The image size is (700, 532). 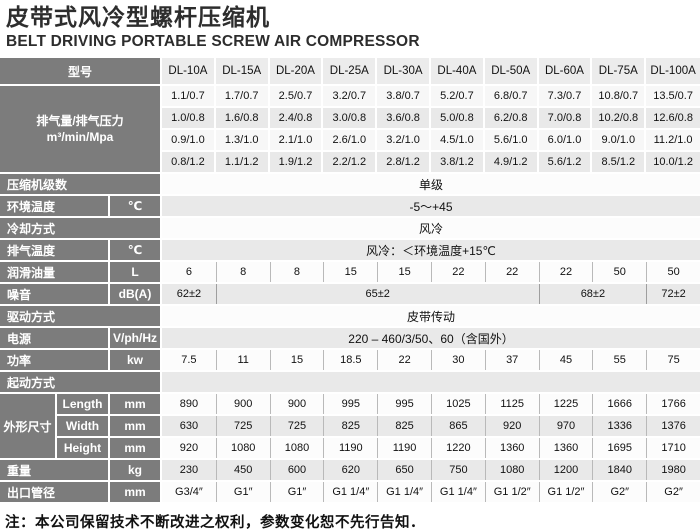 What do you see at coordinates (55, 360) in the screenshot?
I see `spec-row-label: 功率` at bounding box center [55, 360].